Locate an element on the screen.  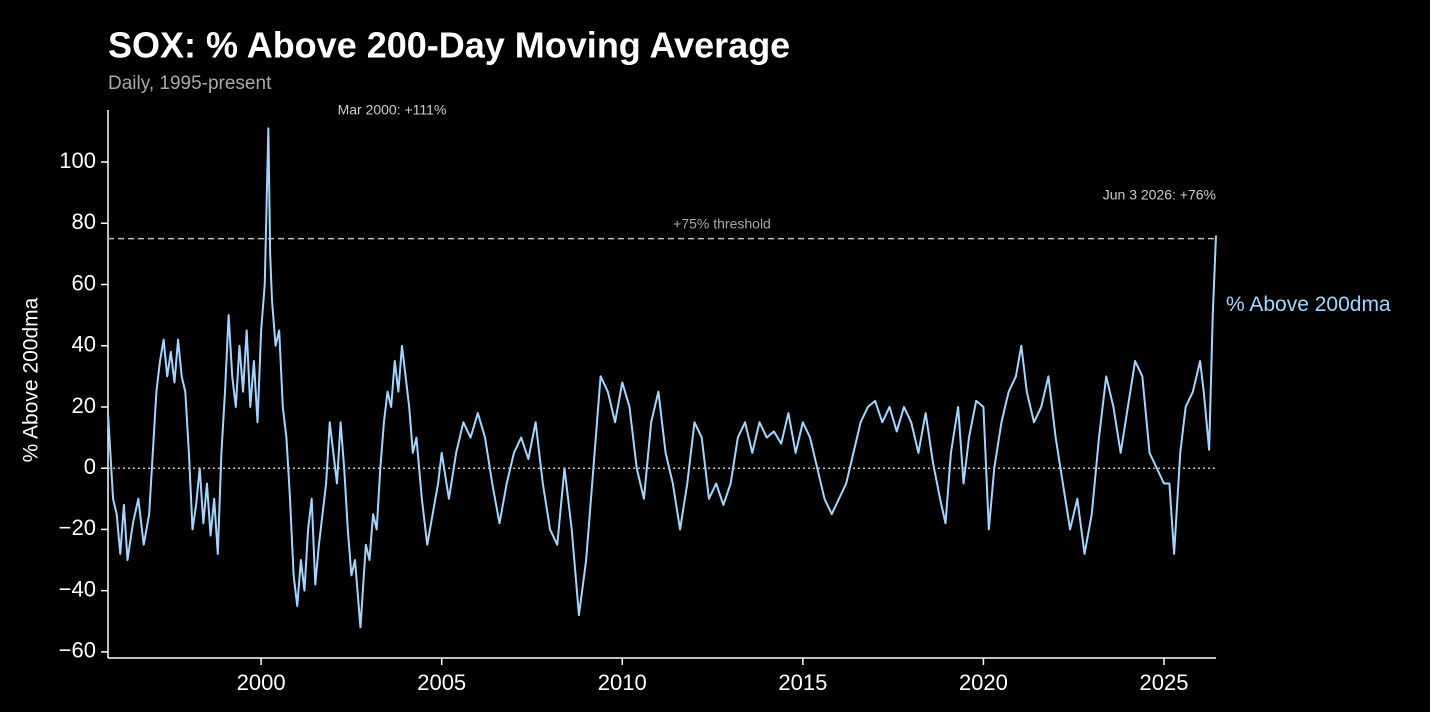
y-tick-label: 0 is located at coordinates (90, 466).